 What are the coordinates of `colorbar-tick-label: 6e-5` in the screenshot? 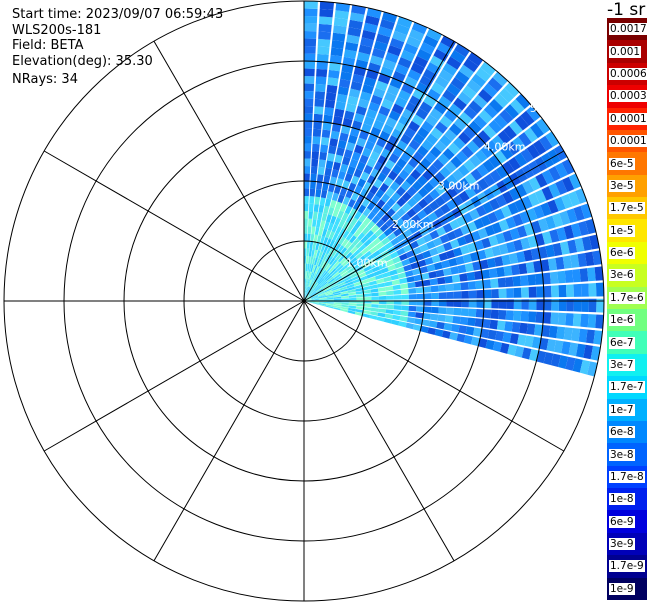 It's located at (622, 163).